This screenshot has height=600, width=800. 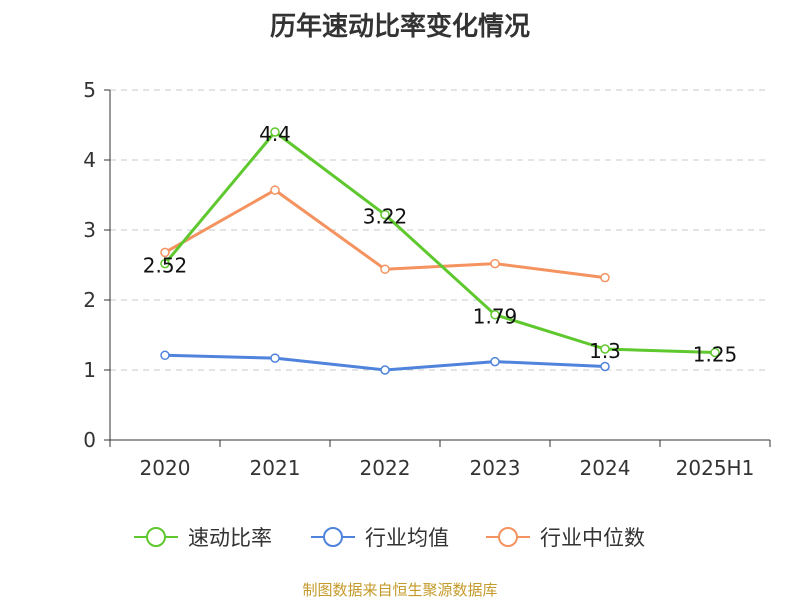 What do you see at coordinates (89, 230) in the screenshot?
I see `y-tick-label: 3` at bounding box center [89, 230].